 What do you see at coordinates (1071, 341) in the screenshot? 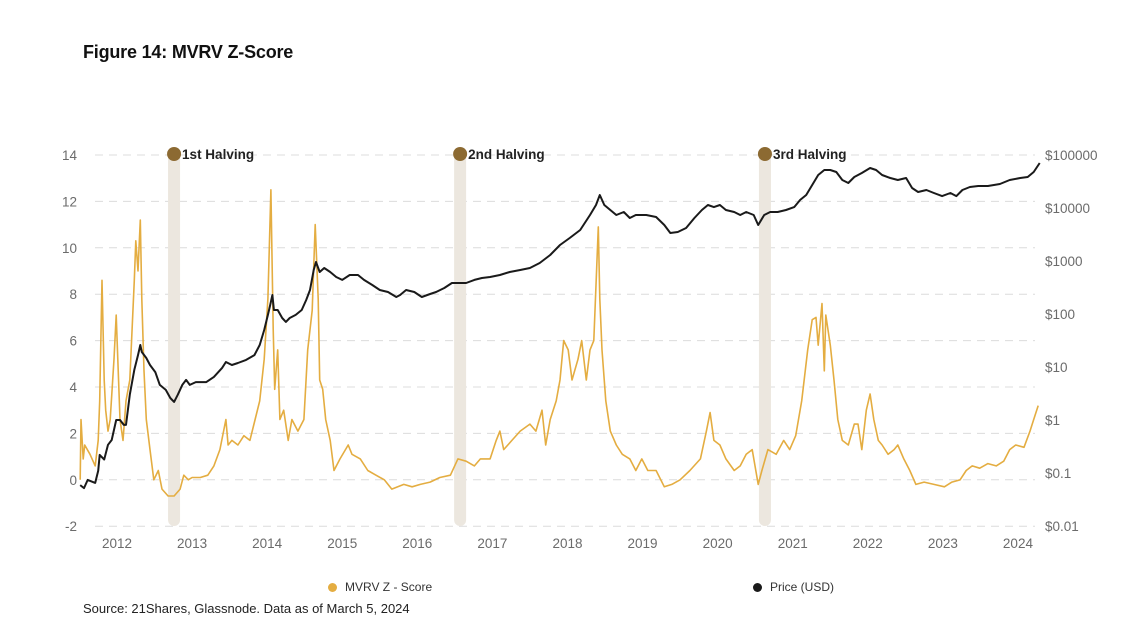
I see `right-axis-ticks: $0.01 $0.1 $1 $10 $100 $1000 $10000 $100000` at bounding box center [1071, 341].